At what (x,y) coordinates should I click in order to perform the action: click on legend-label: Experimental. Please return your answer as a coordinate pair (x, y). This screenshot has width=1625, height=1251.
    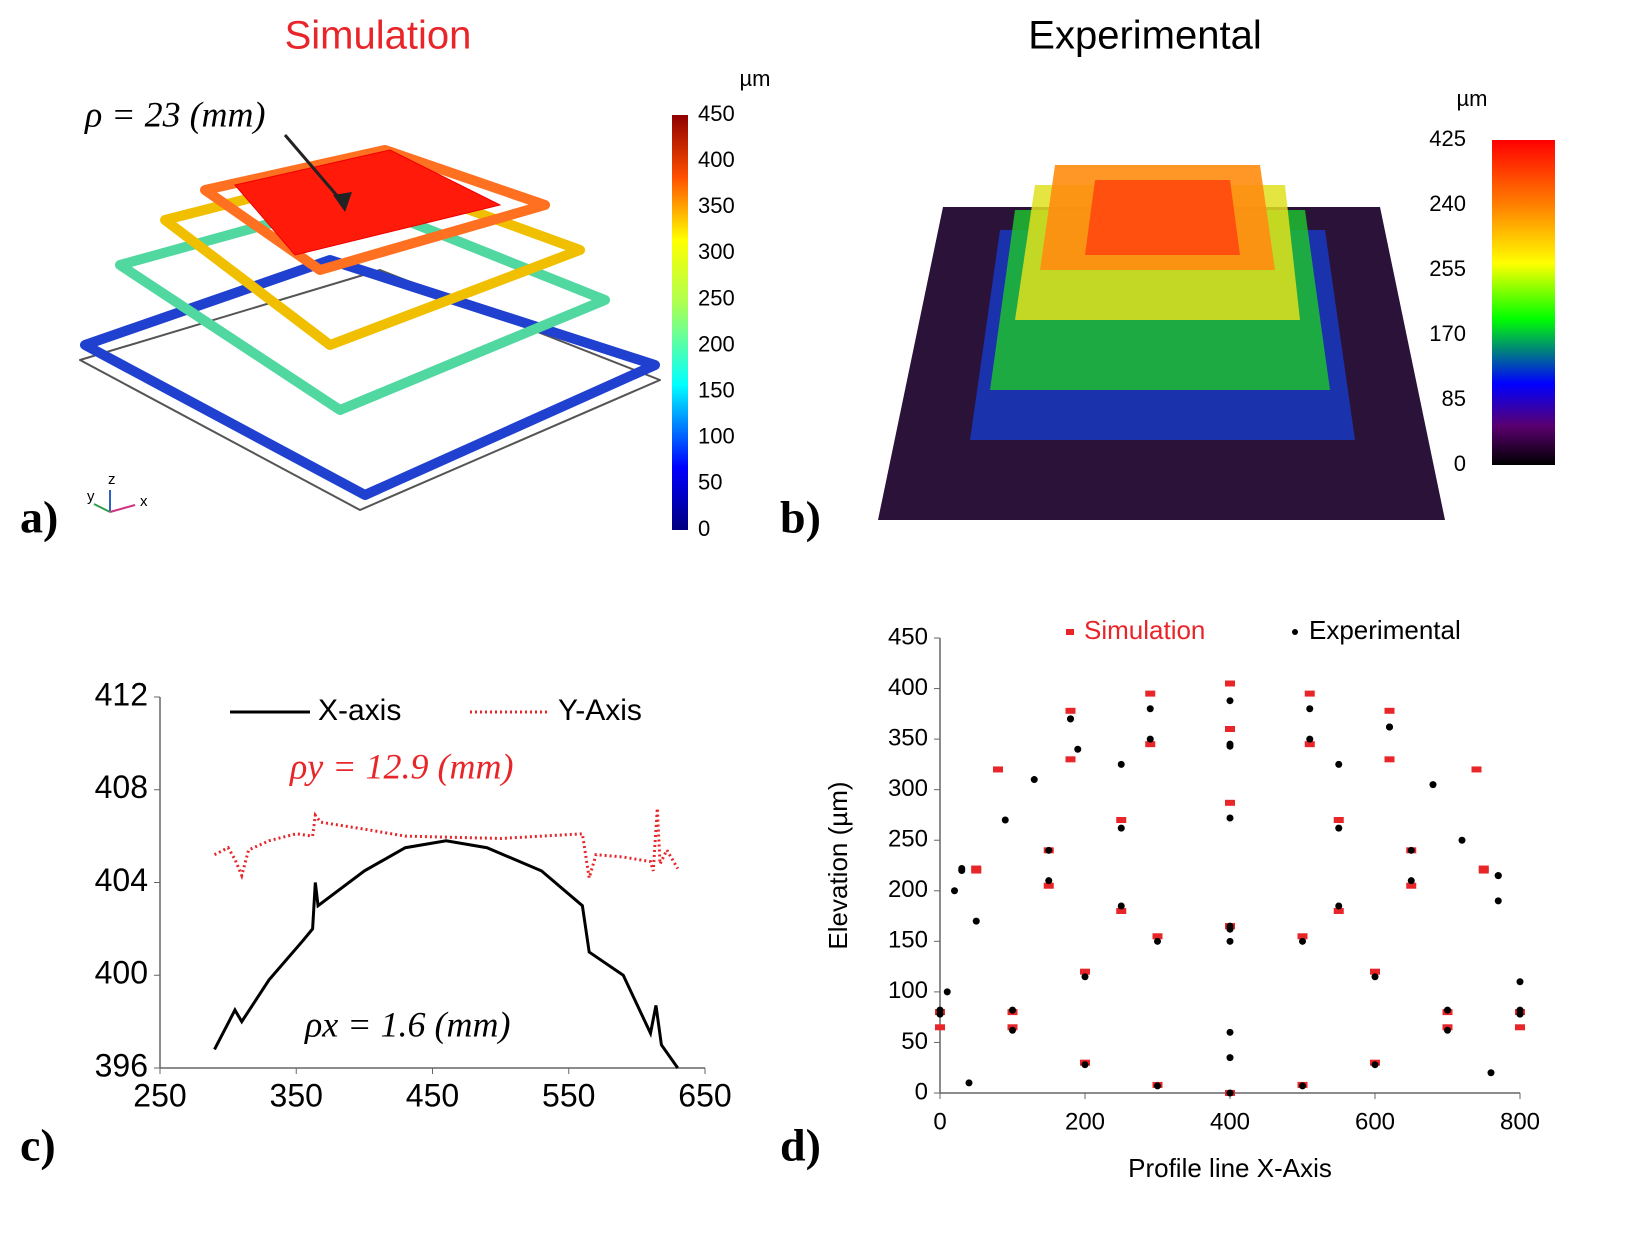
    Looking at the image, I should click on (1385, 630).